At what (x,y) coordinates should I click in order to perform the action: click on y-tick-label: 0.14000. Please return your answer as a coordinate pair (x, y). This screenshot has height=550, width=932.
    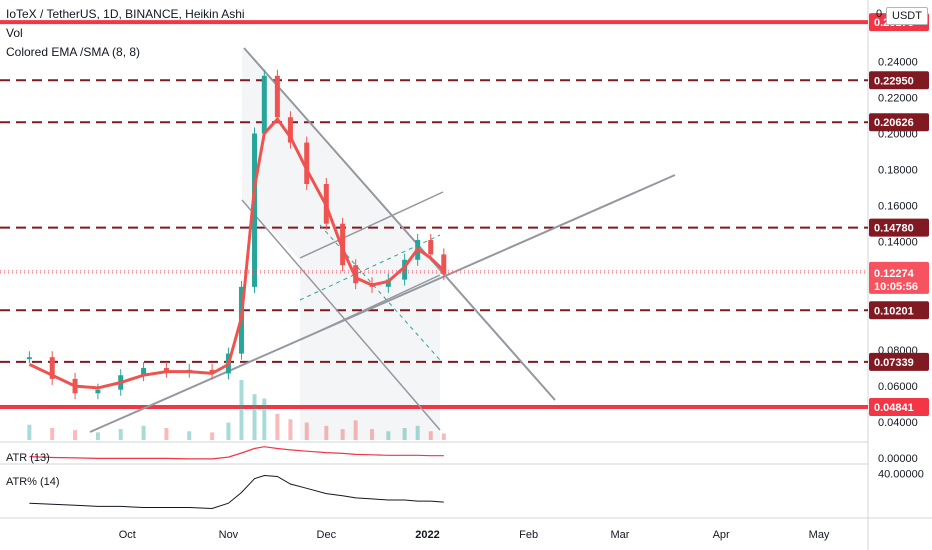
    Looking at the image, I should click on (898, 243).